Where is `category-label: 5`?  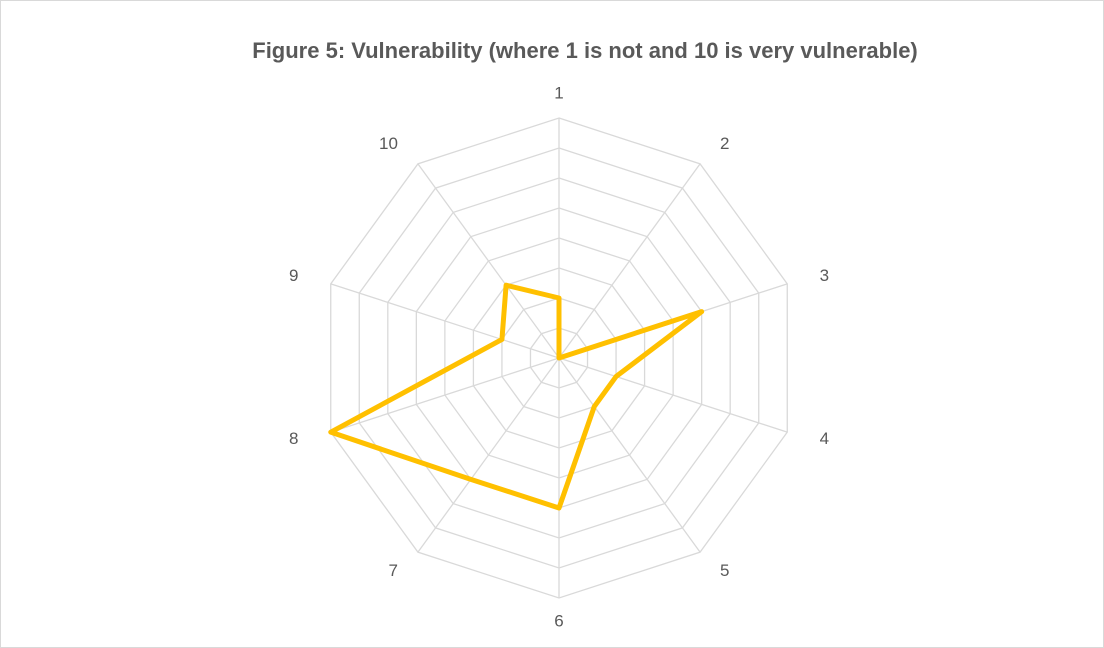 category-label: 5 is located at coordinates (724, 570).